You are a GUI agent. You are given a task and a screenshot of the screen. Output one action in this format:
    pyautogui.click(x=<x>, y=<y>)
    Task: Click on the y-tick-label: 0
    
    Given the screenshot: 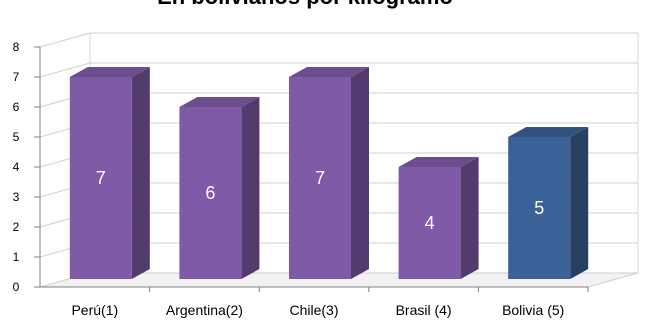 What is the action you would take?
    pyautogui.click(x=16, y=287)
    